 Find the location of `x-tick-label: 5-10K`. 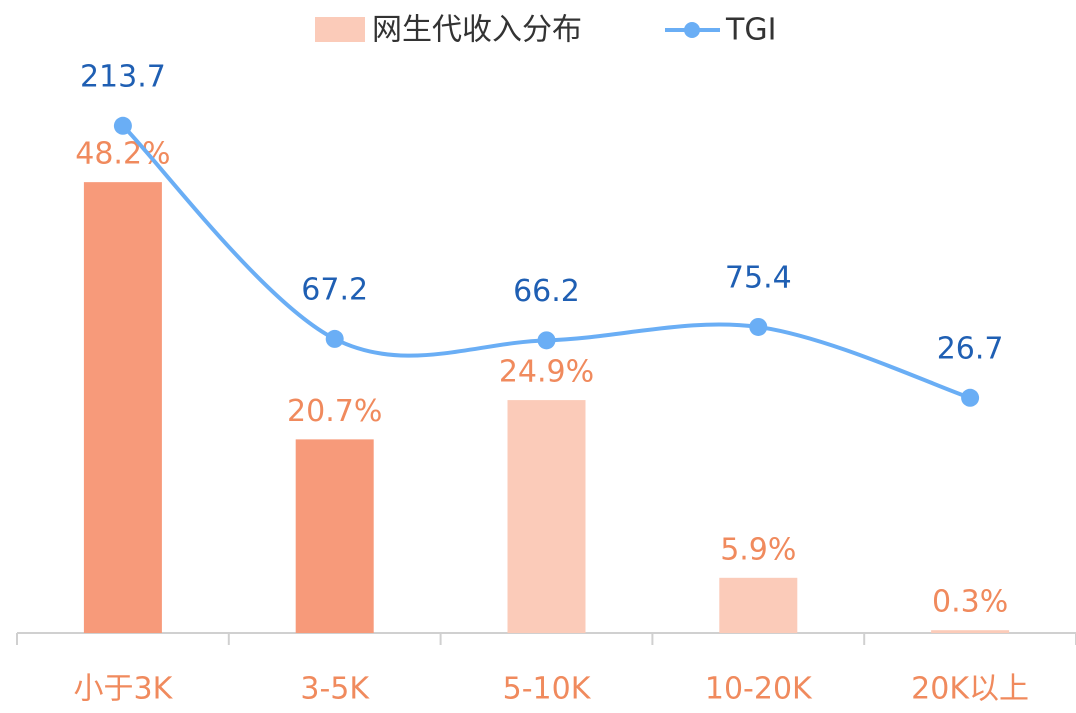

x-tick-label: 5-10K is located at coordinates (547, 689).